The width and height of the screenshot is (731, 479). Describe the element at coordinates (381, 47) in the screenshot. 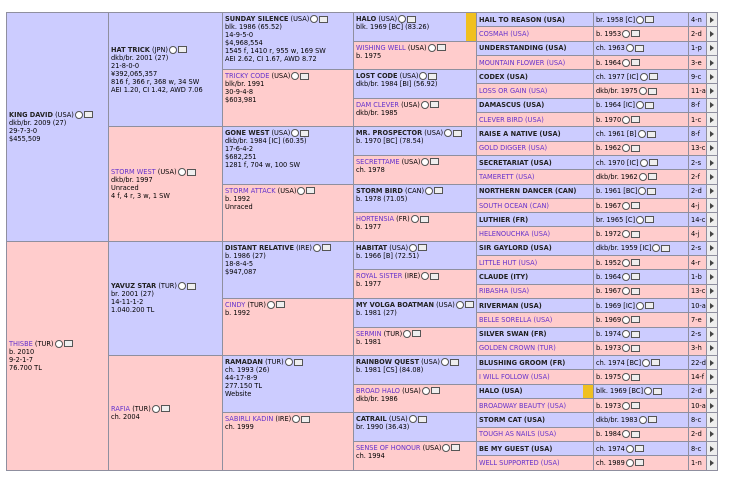

I see `horse-name: WISHING WELL` at that location.